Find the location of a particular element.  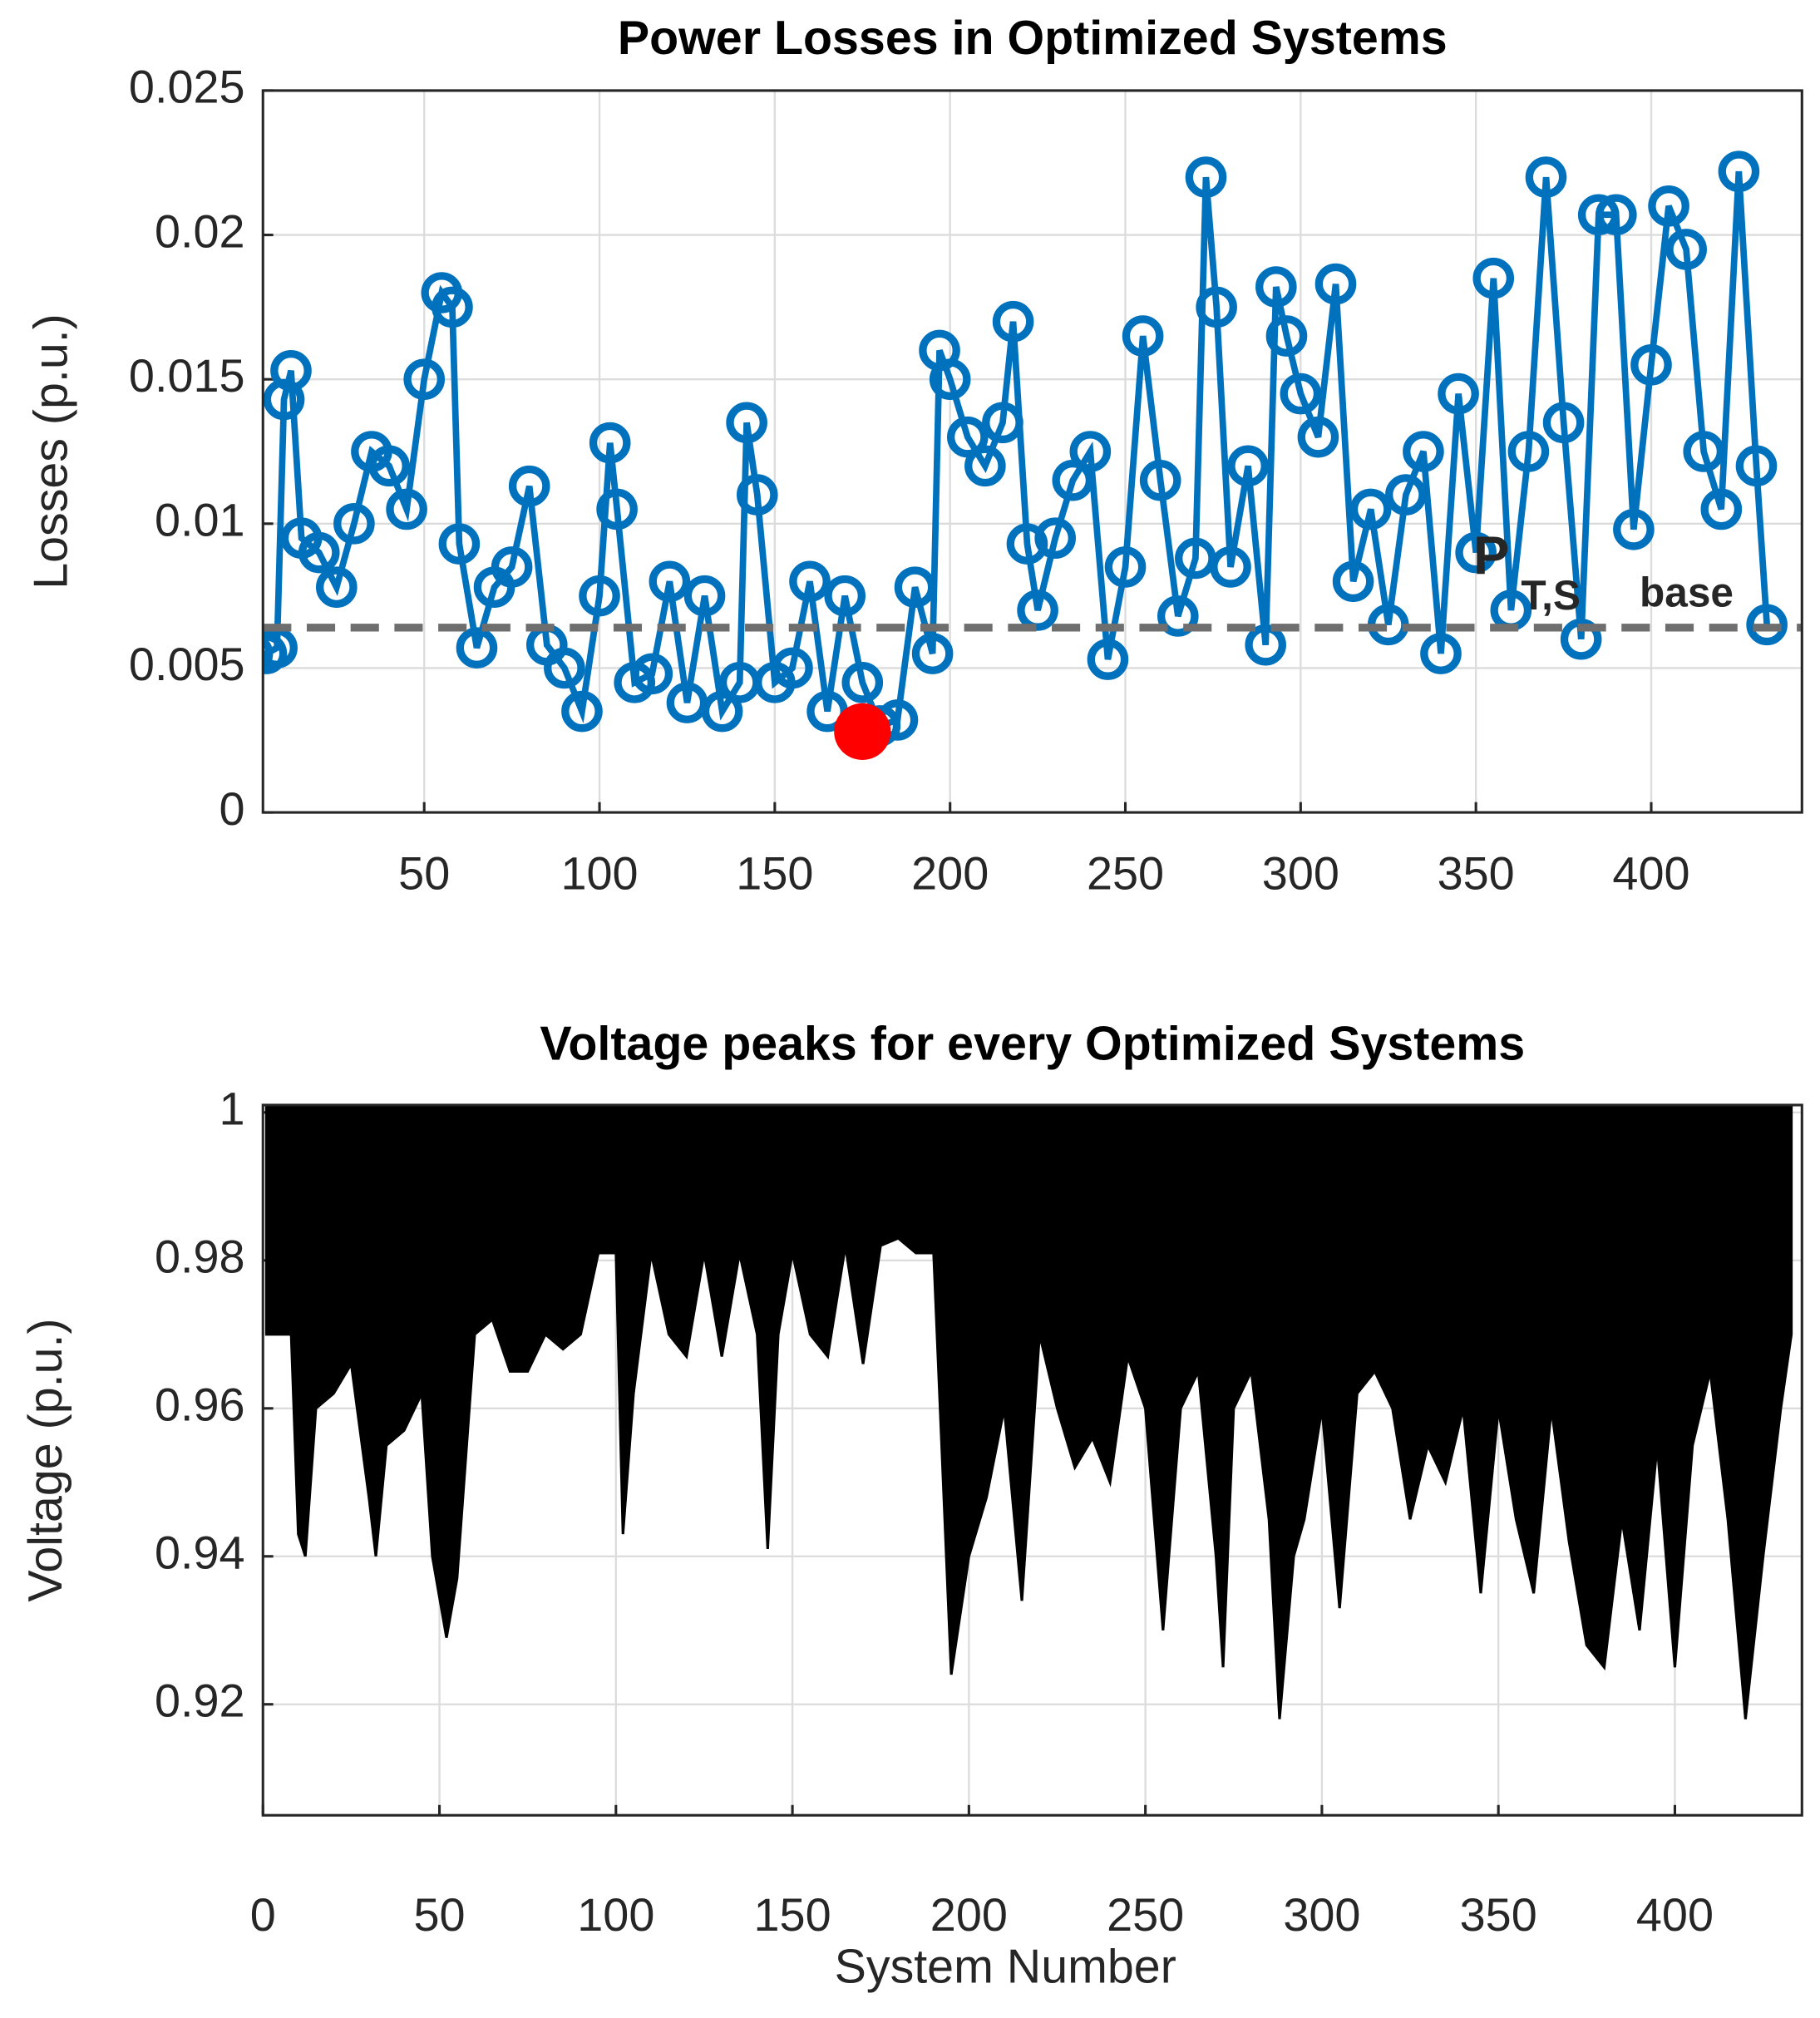

y-axis-label: Voltage (p.u.) is located at coordinates (45, 1460).